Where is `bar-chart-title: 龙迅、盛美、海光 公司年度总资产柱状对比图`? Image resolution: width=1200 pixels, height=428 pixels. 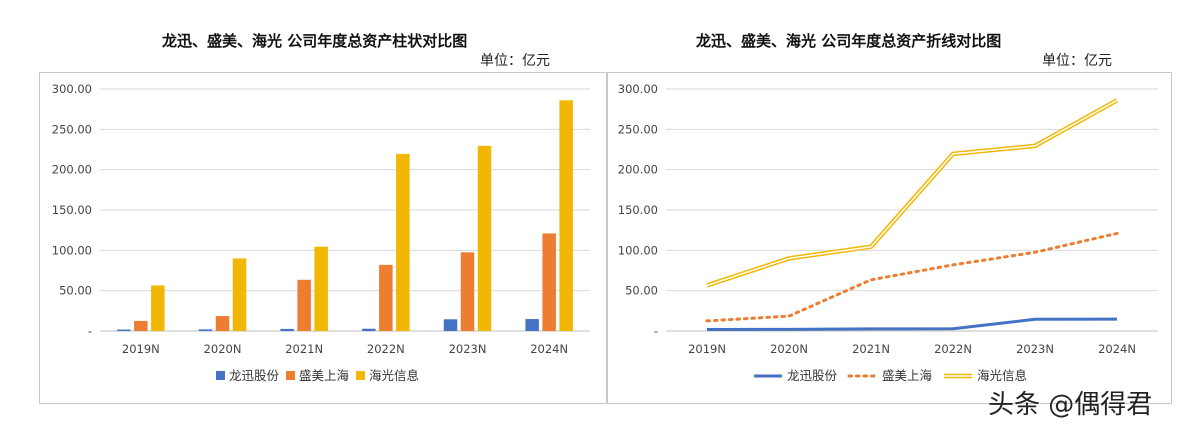 bar-chart-title: 龙迅、盛美、海光 公司年度总资产柱状对比图 is located at coordinates (315, 41).